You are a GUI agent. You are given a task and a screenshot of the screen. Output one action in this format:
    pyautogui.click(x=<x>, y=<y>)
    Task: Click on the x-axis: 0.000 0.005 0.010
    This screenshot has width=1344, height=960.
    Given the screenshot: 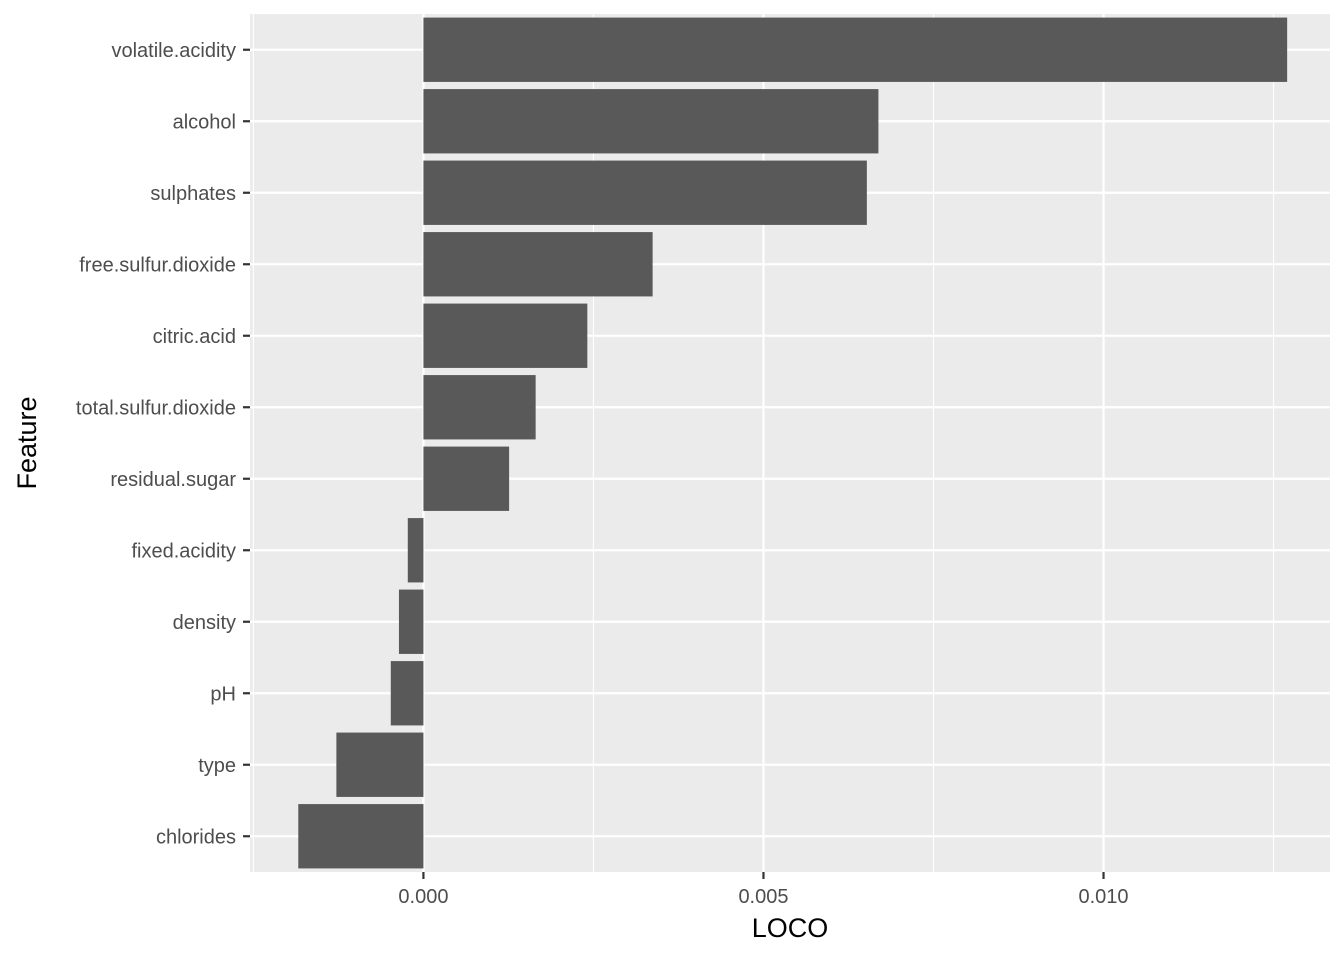 What is the action you would take?
    pyautogui.click(x=763, y=890)
    